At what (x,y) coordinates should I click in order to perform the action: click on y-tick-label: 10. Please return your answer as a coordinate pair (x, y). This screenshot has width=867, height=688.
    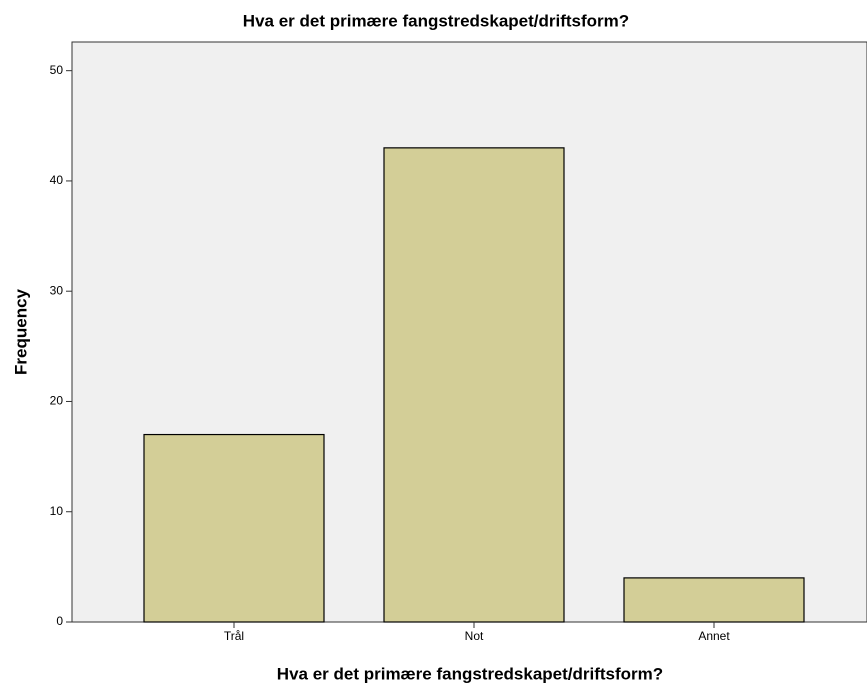
    Looking at the image, I should click on (57, 511).